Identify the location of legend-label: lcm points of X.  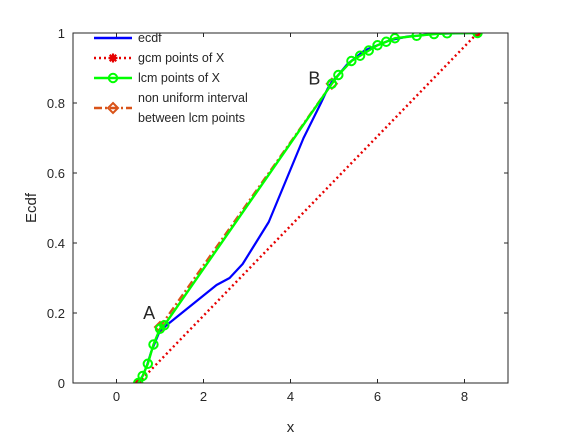
(179, 78).